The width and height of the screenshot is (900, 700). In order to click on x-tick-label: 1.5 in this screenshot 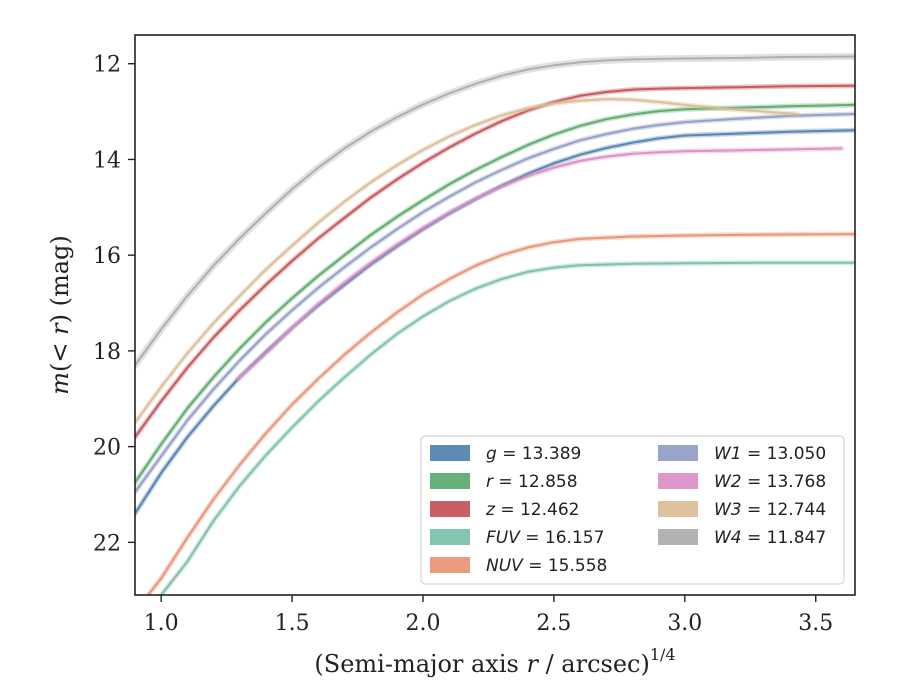, I will do `click(292, 623)`.